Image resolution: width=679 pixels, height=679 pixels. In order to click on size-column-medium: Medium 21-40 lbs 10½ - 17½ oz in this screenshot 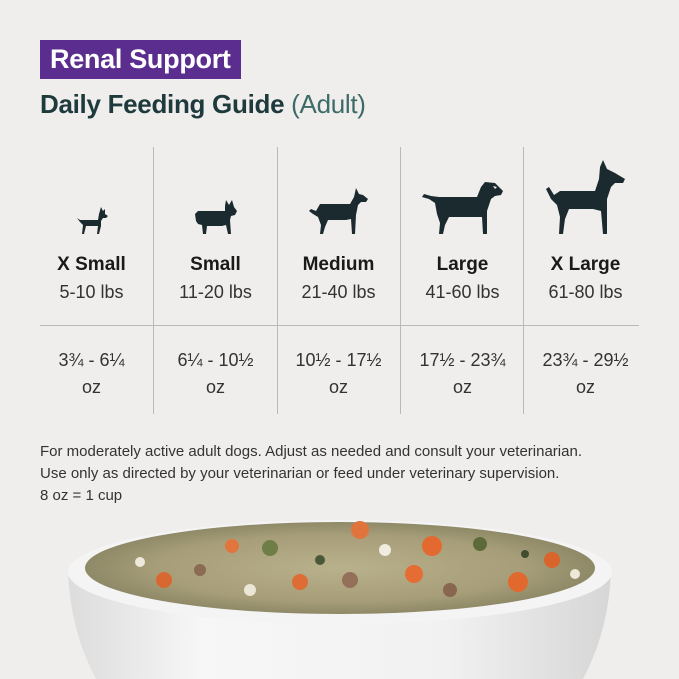, I will do `click(338, 280)`.